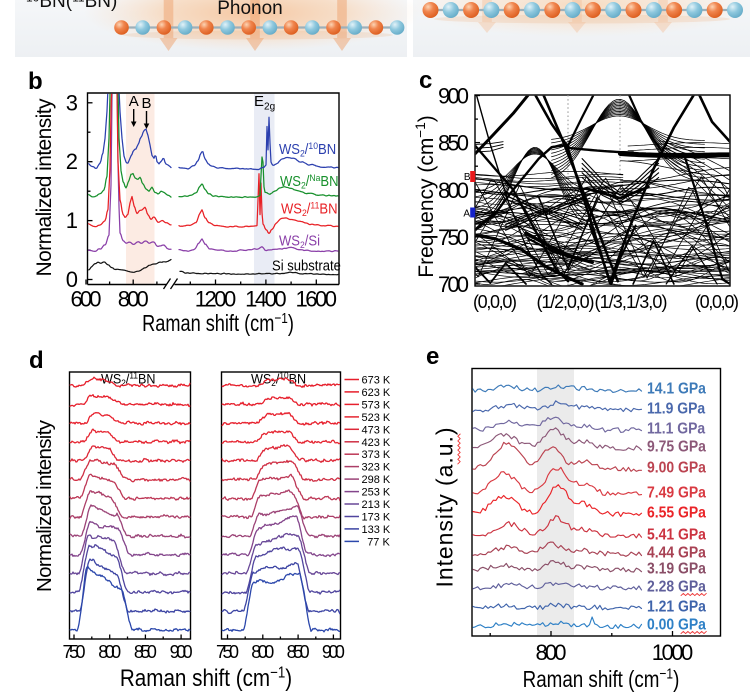  I want to click on svg-text: 1600, so click(317, 299).